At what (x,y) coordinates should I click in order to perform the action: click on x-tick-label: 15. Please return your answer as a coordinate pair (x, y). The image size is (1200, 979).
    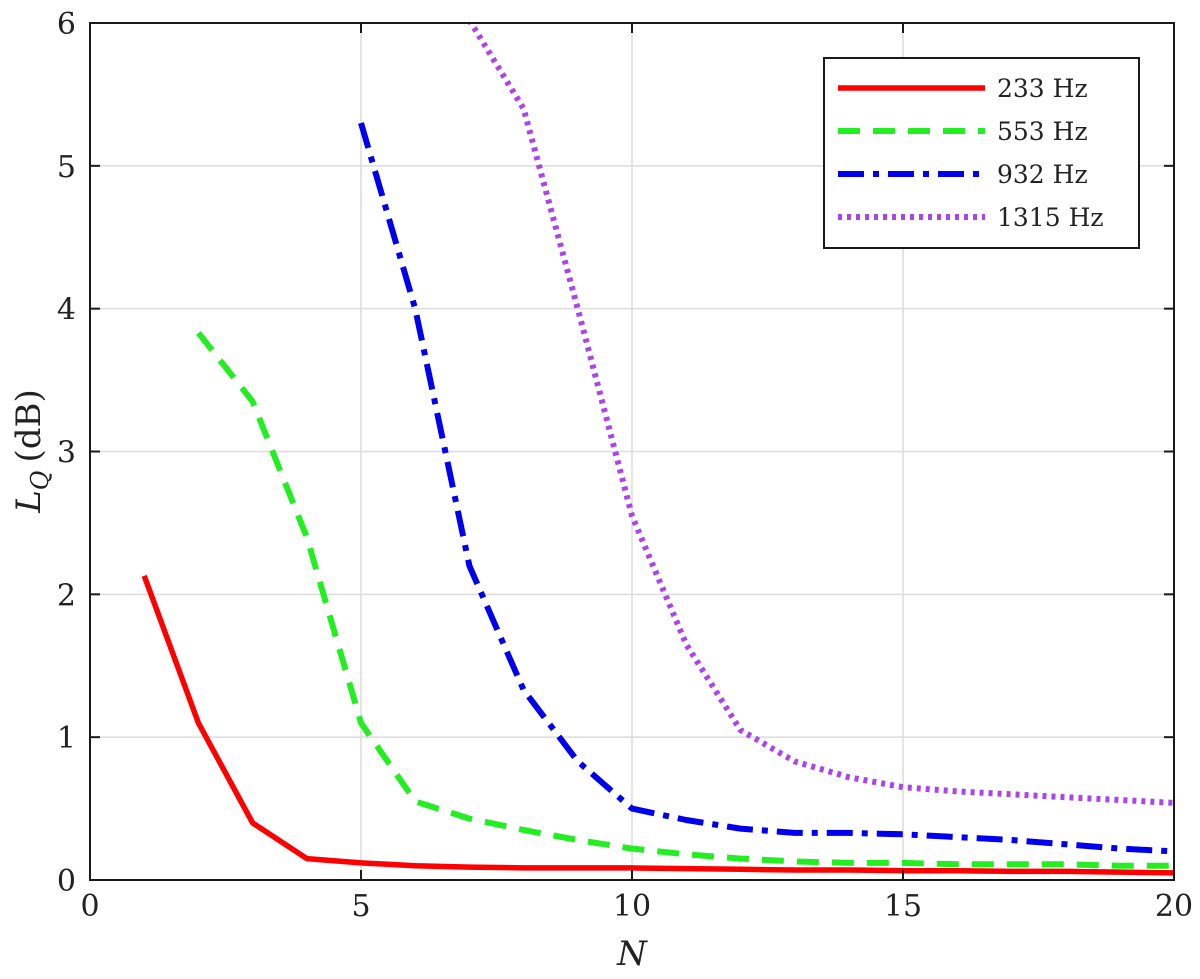
    Looking at the image, I should click on (903, 906).